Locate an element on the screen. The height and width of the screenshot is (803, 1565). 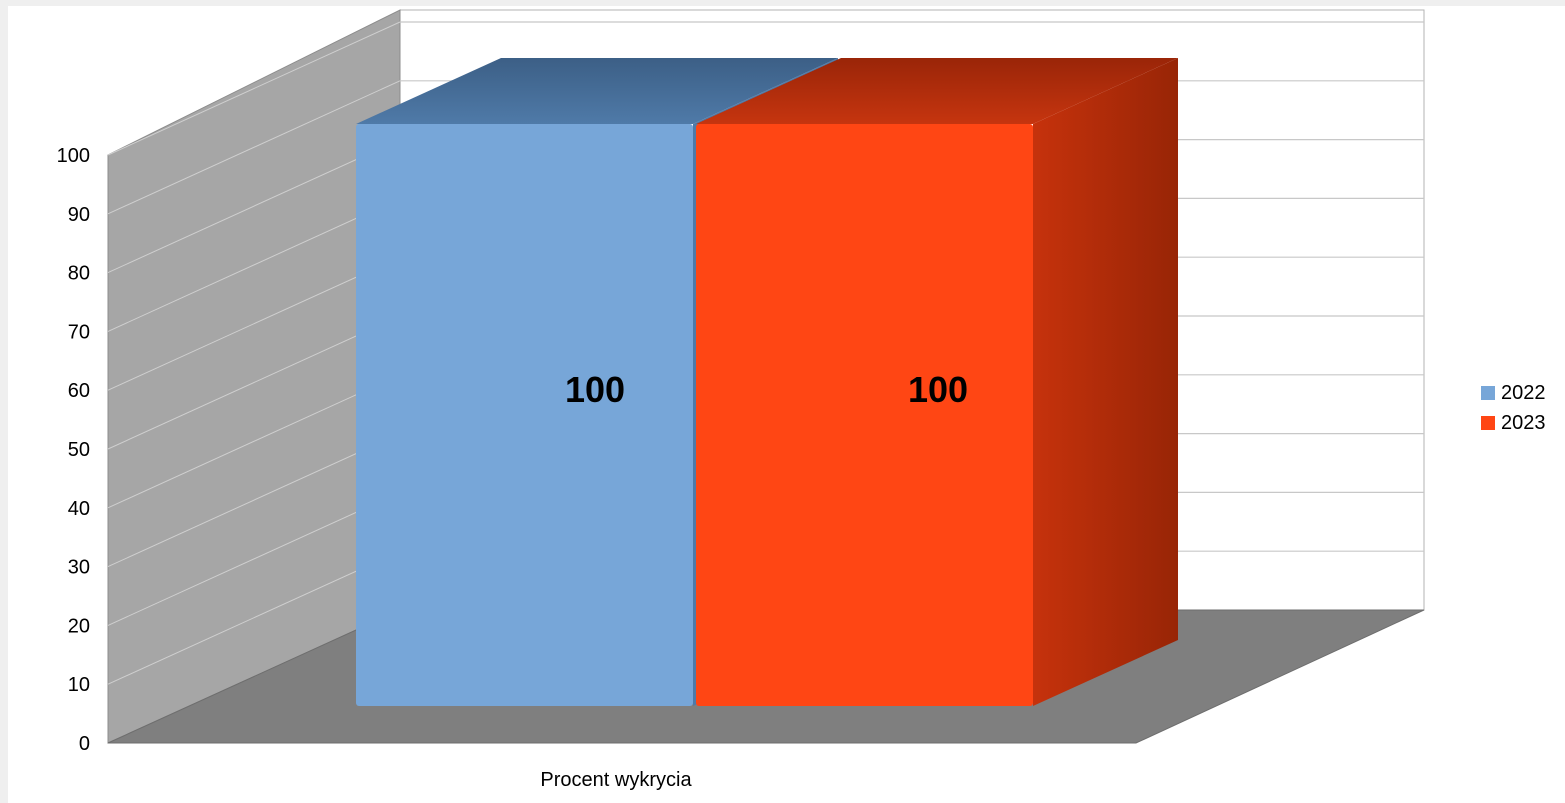
y-tick-label: 80 is located at coordinates (79, 274).